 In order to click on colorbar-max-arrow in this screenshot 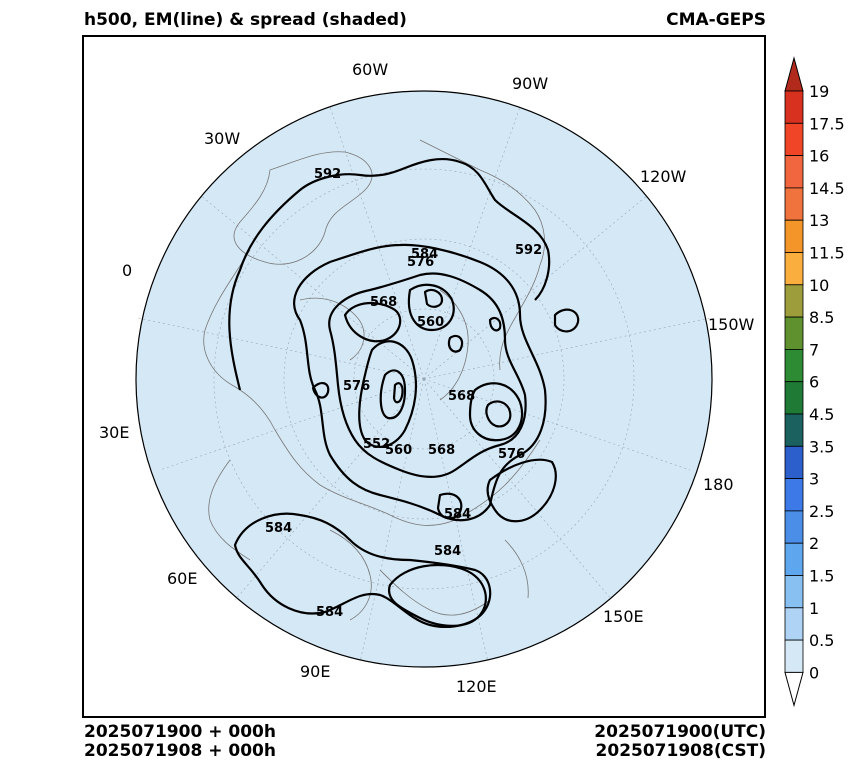, I will do `click(794, 74)`.